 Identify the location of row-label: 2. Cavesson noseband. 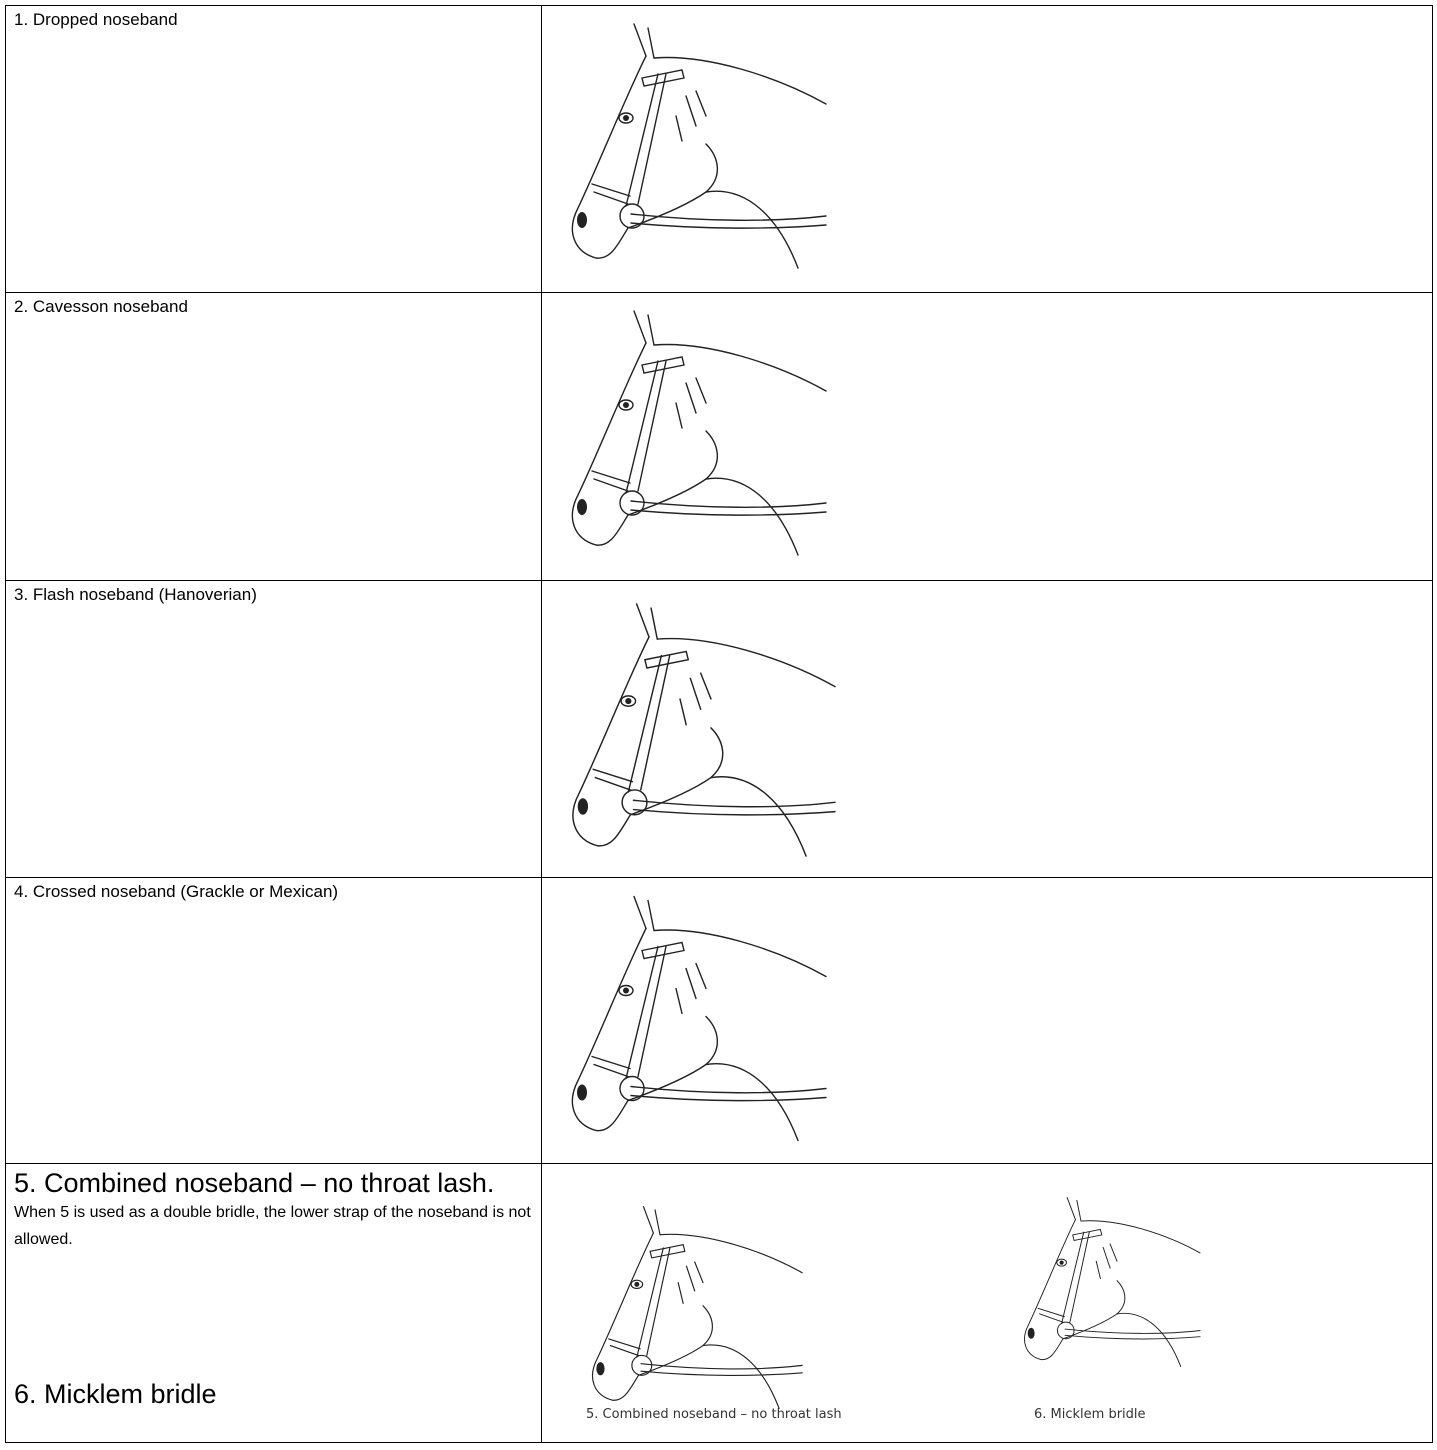
(273, 436).